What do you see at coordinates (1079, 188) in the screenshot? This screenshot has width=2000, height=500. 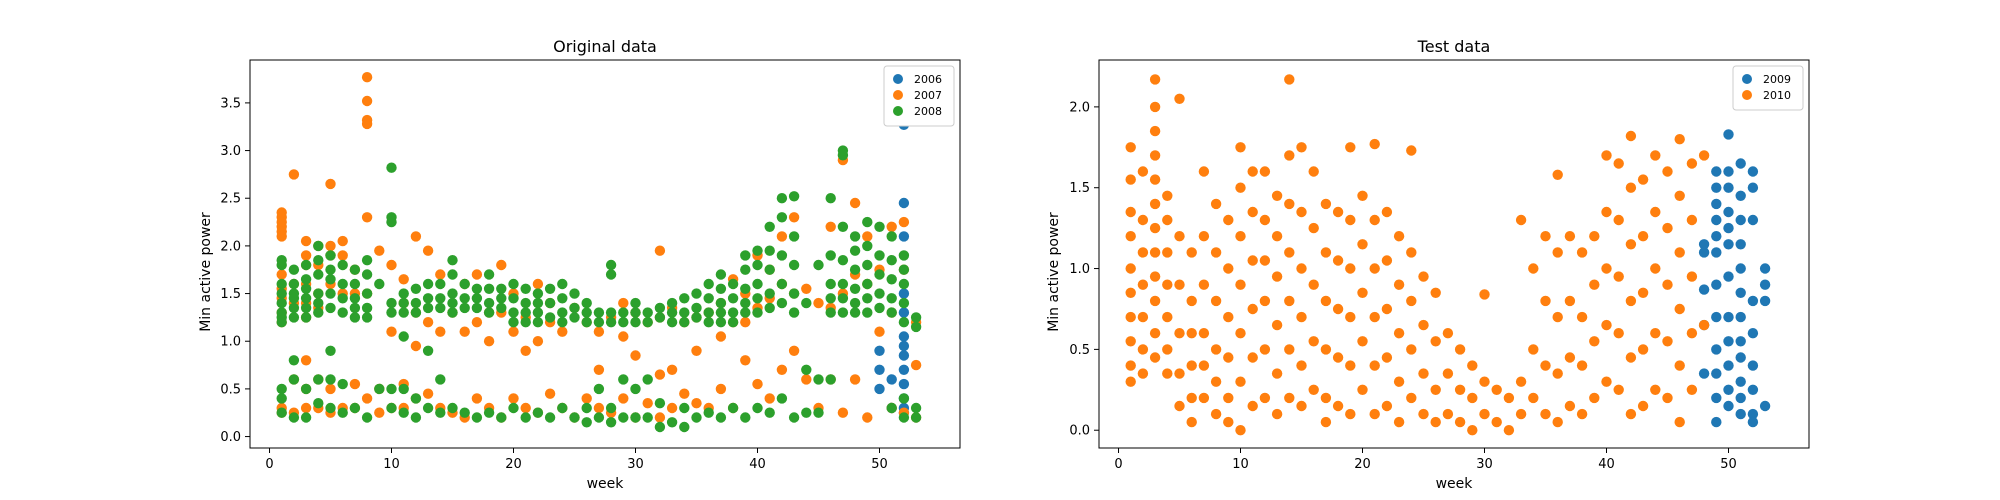 I see `y-tick-label: 1.5` at bounding box center [1079, 188].